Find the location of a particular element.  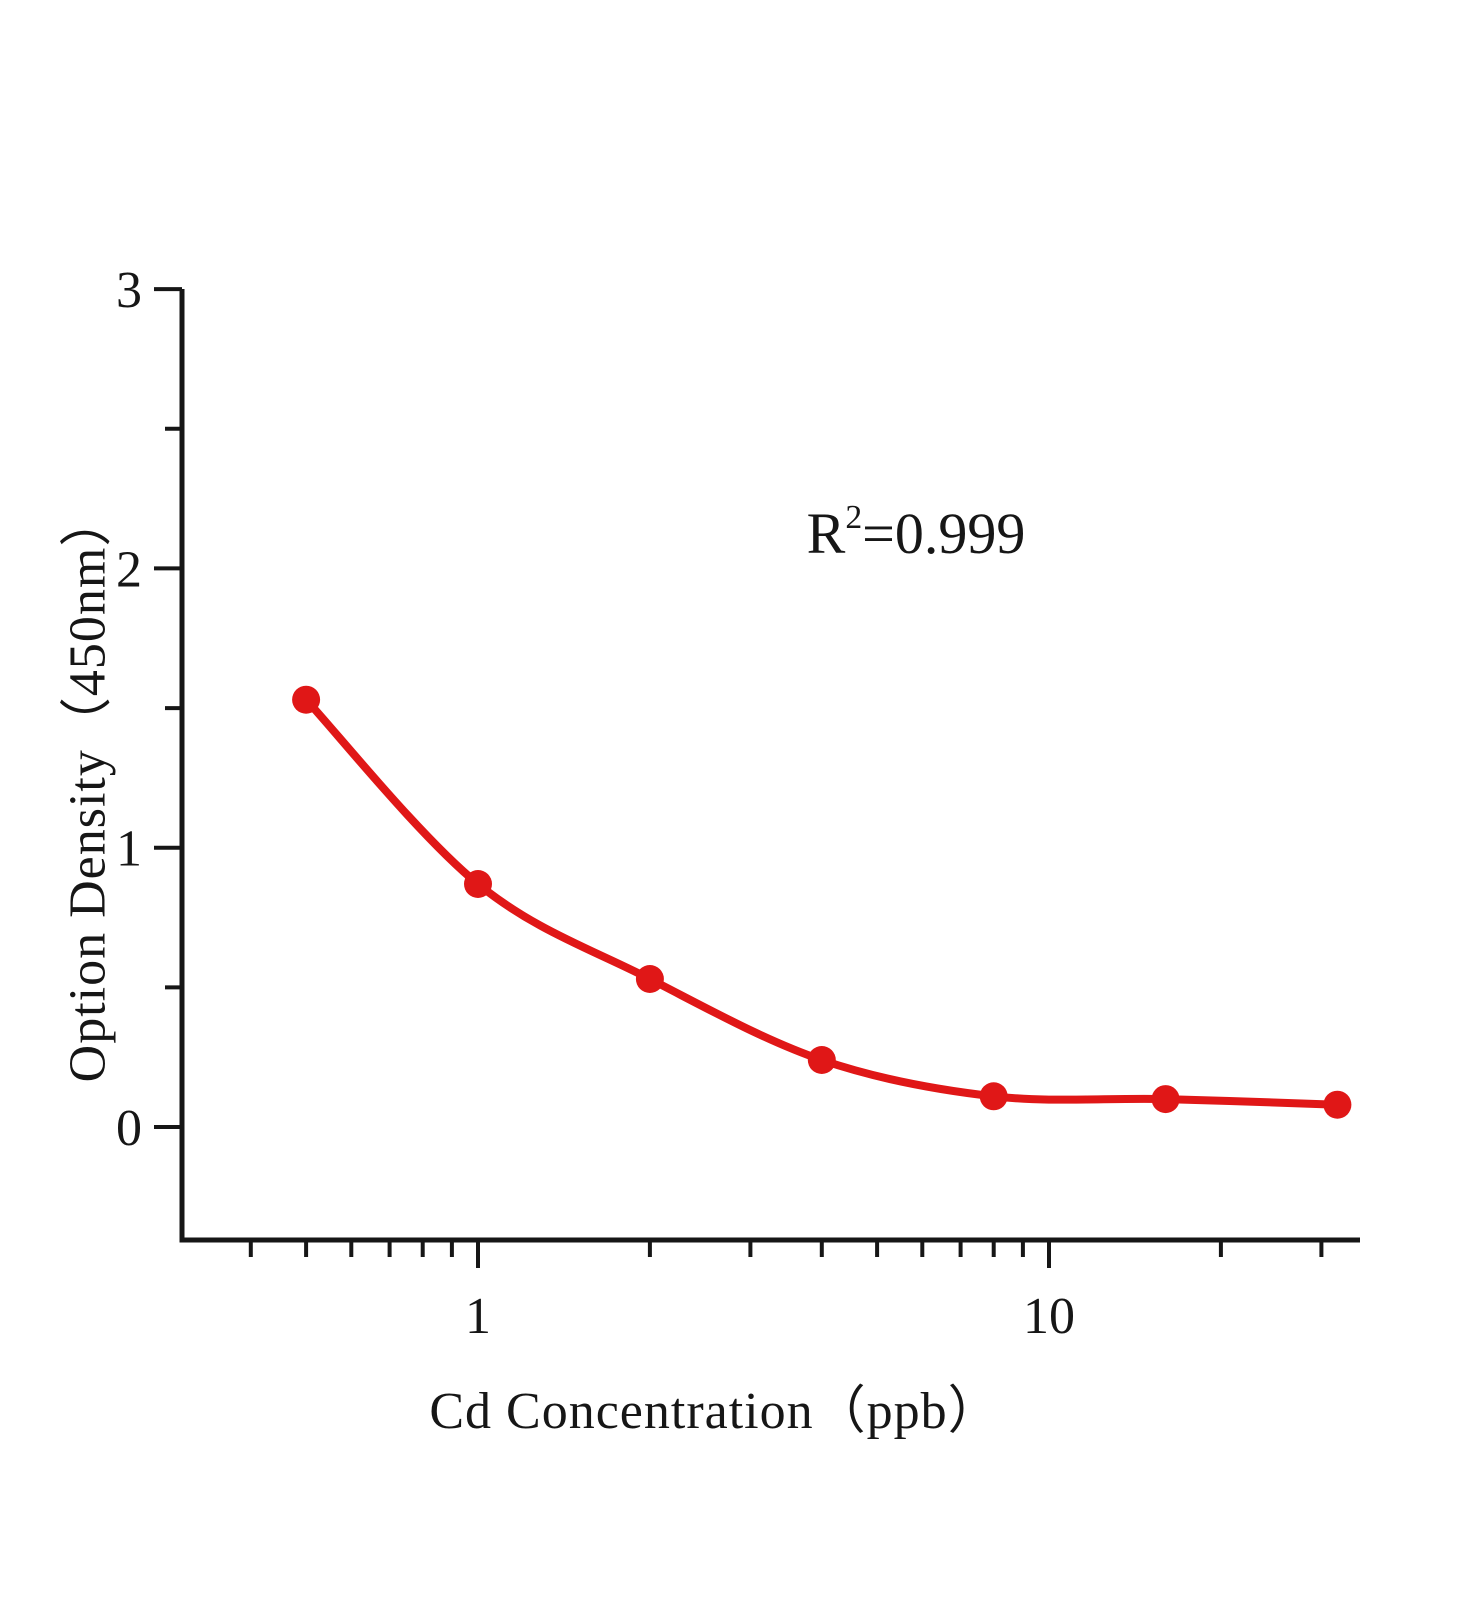

x-tick-label: 1 is located at coordinates (478, 1316).